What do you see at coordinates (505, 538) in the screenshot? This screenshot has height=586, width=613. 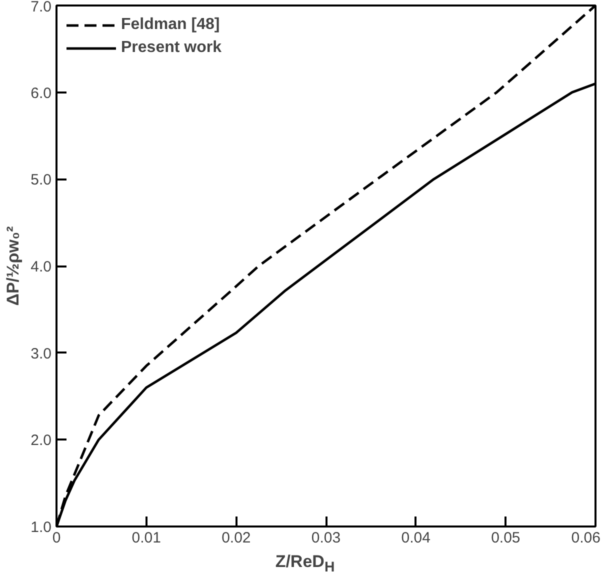 I see `x-tick-label: 0.05` at bounding box center [505, 538].